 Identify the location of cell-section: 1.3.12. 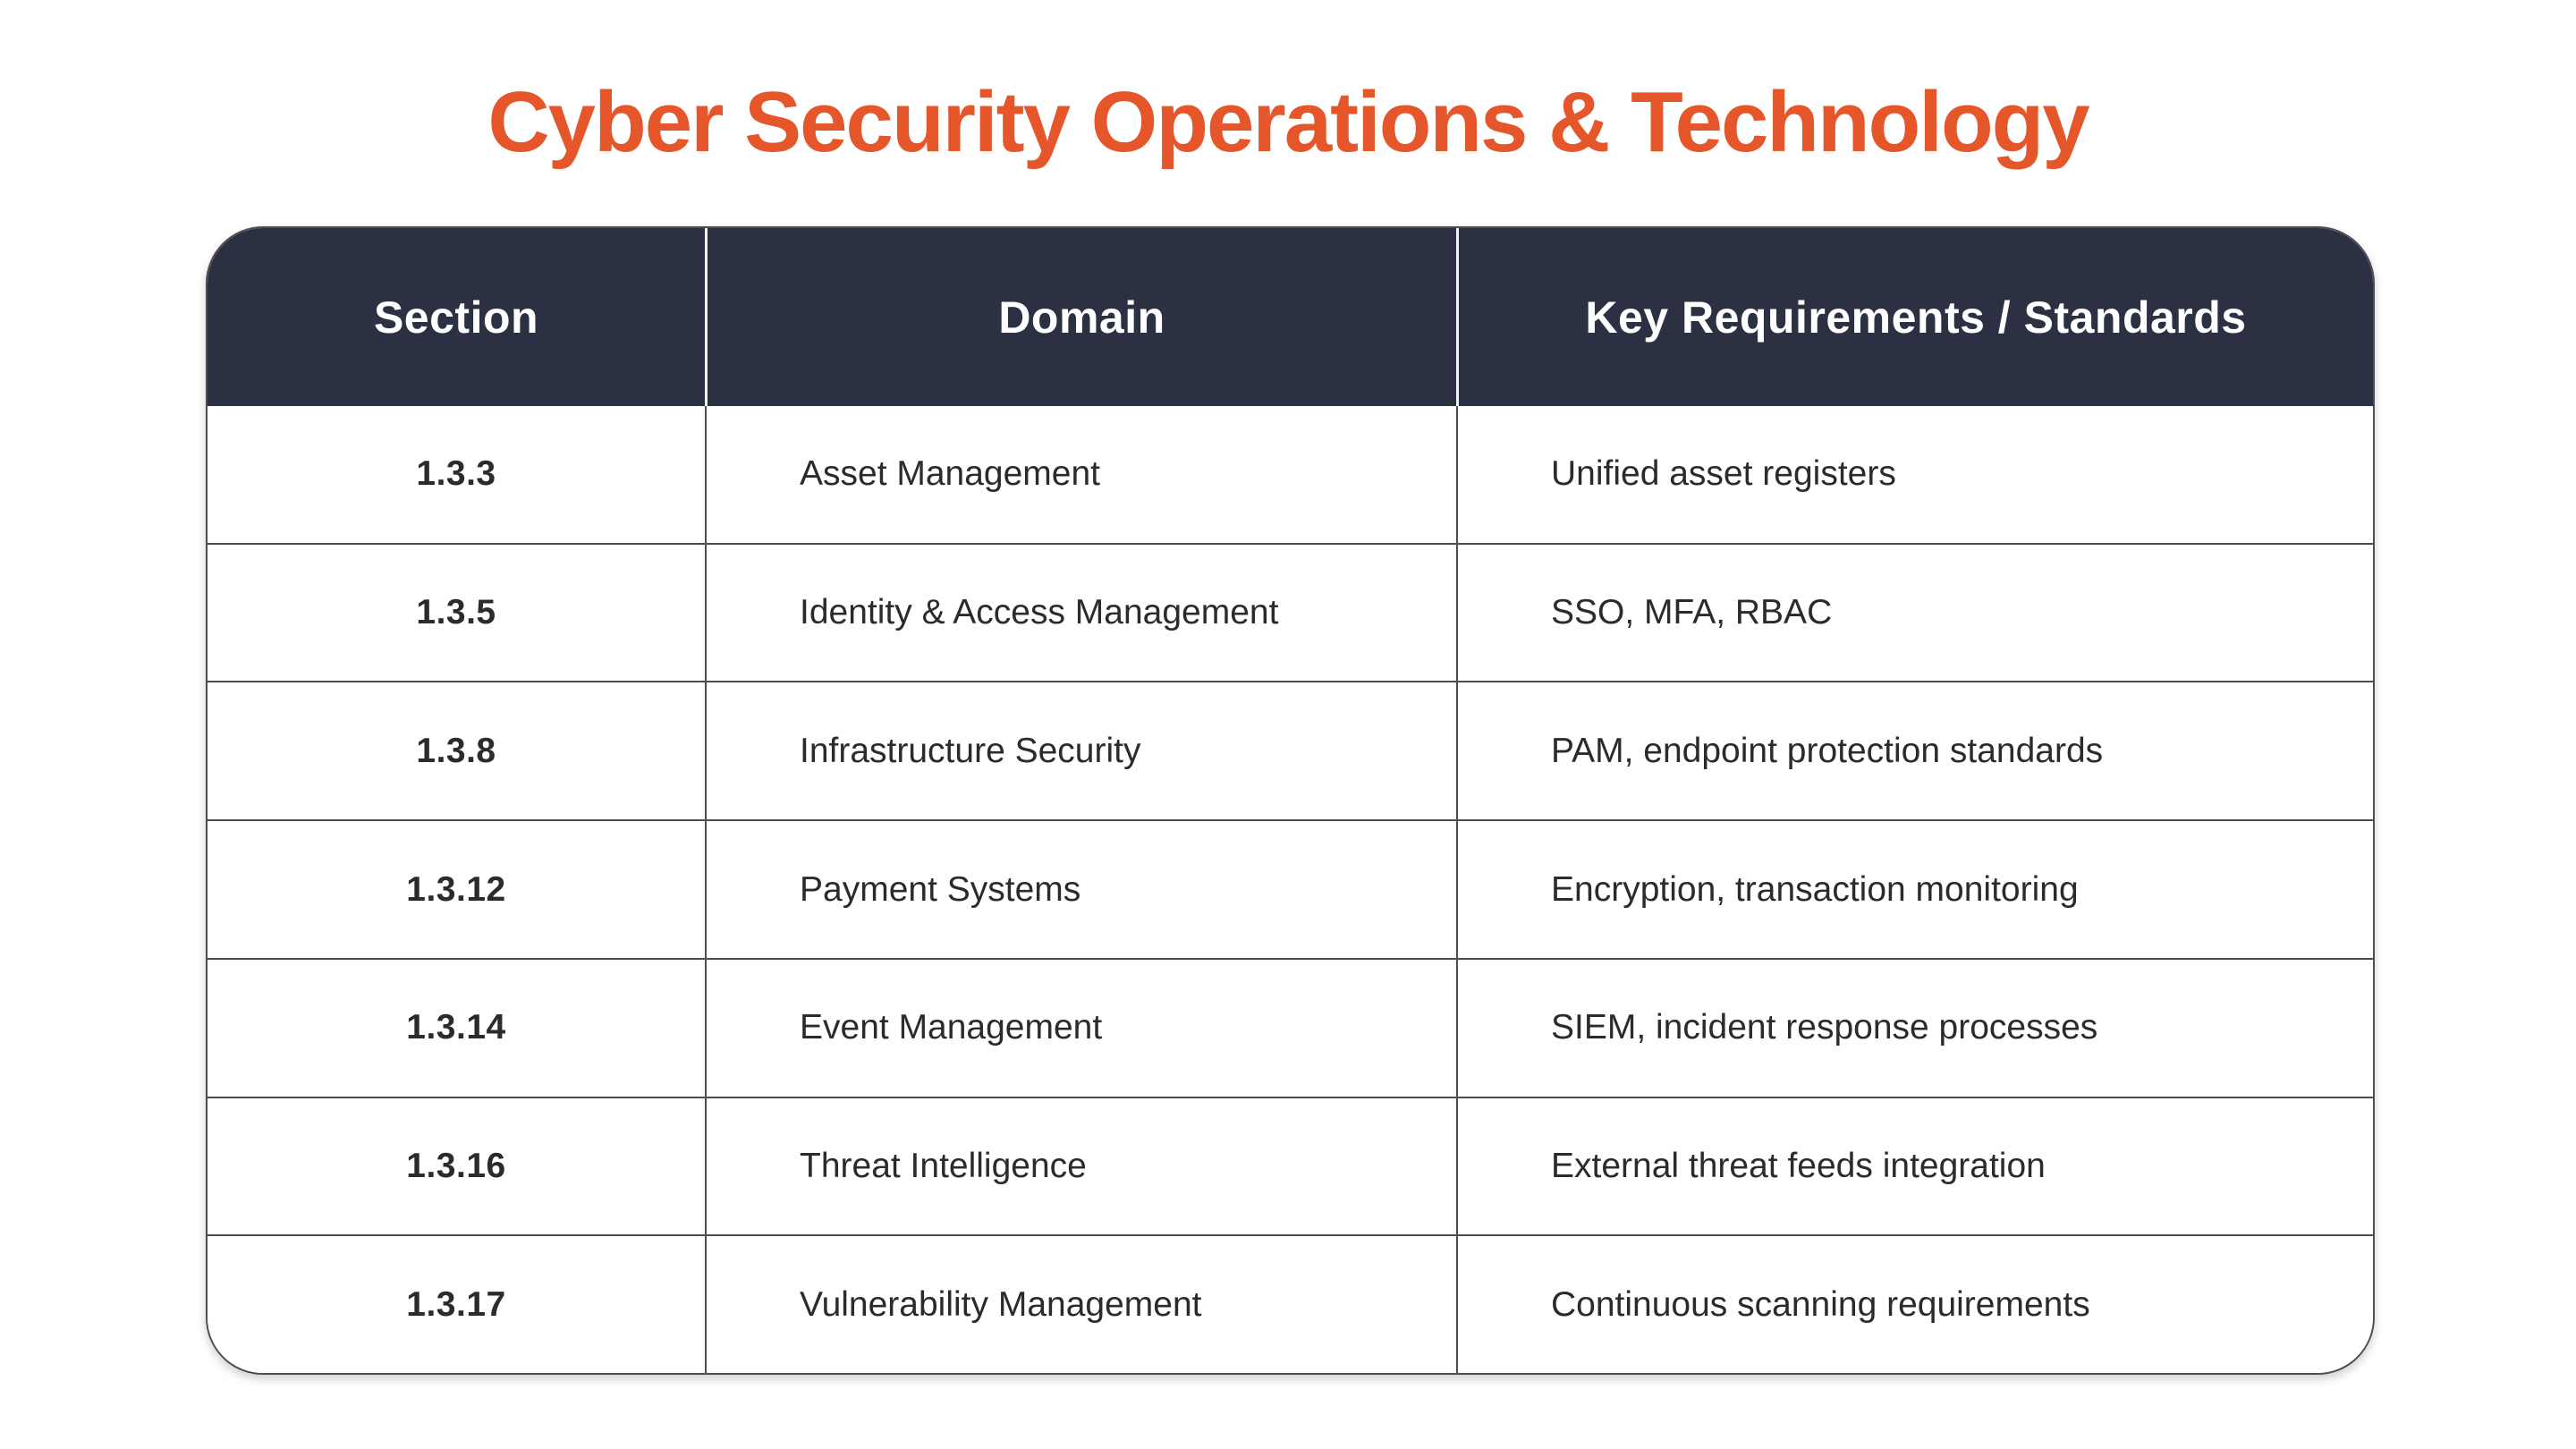
(456, 889).